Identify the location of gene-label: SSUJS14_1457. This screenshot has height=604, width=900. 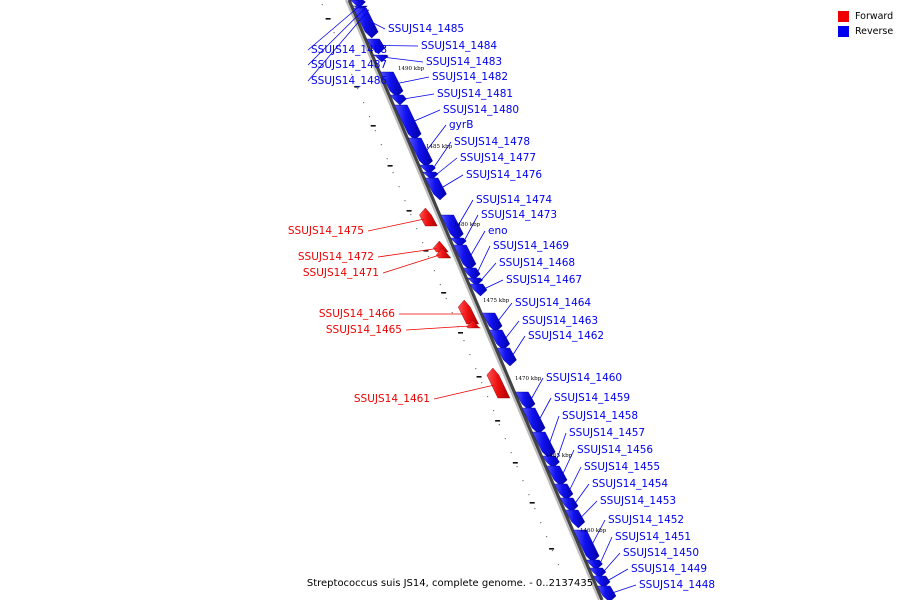
(607, 433).